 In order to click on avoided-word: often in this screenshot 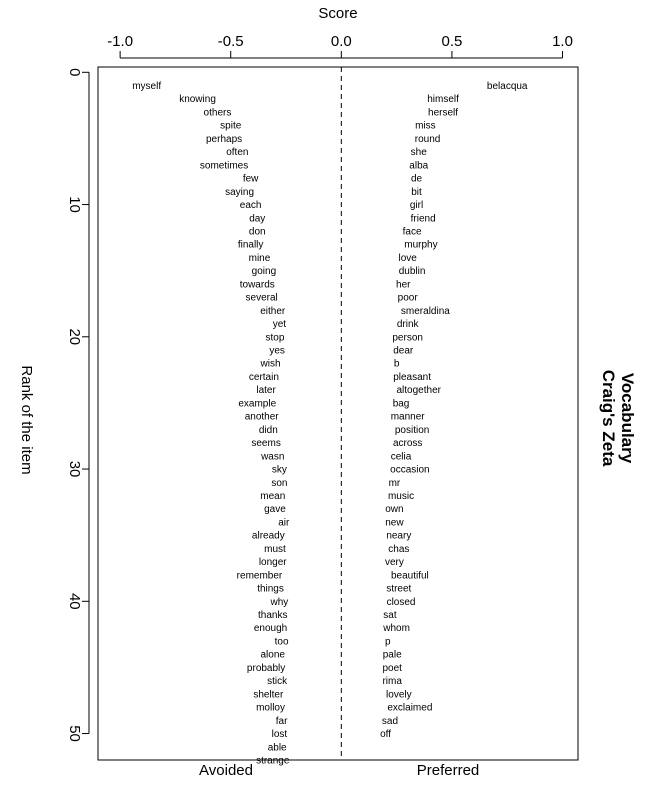, I will do `click(237, 152)`.